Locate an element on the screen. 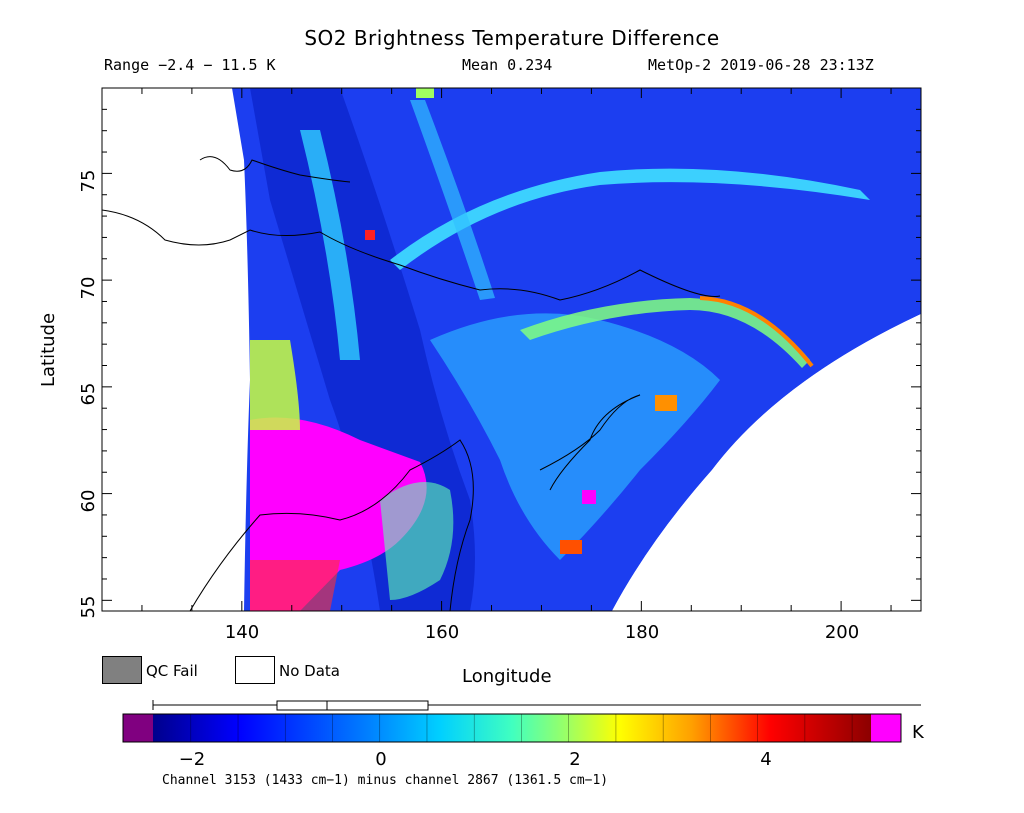 This screenshot has height=813, width=1024. x-axis-title: Longitude is located at coordinates (507, 676).